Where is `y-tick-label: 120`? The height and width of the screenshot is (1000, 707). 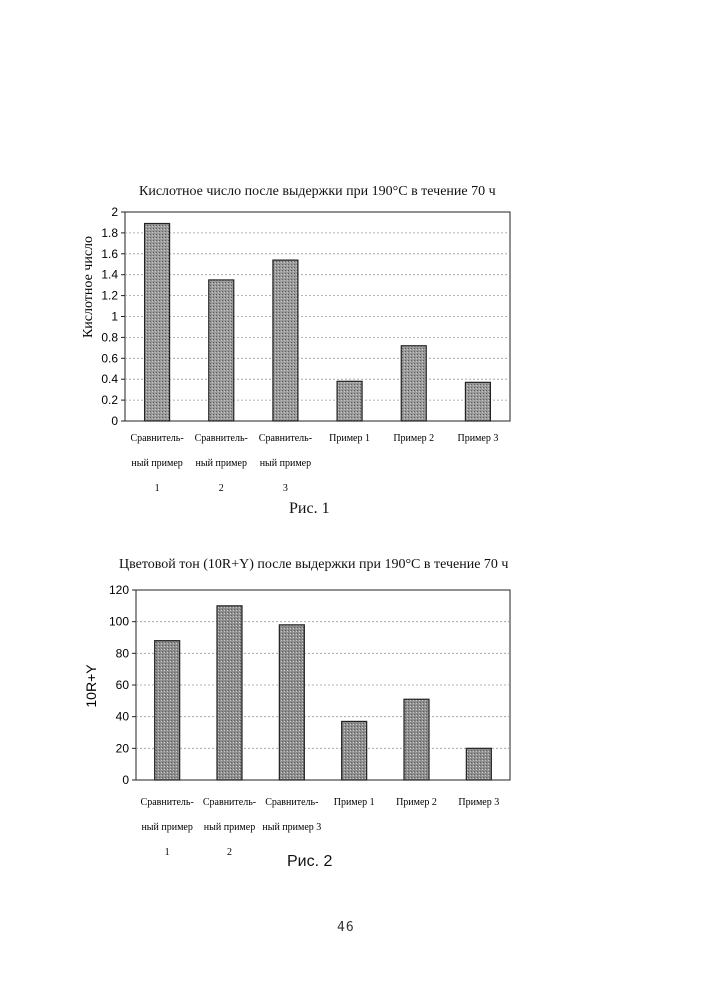 y-tick-label: 120 is located at coordinates (119, 590).